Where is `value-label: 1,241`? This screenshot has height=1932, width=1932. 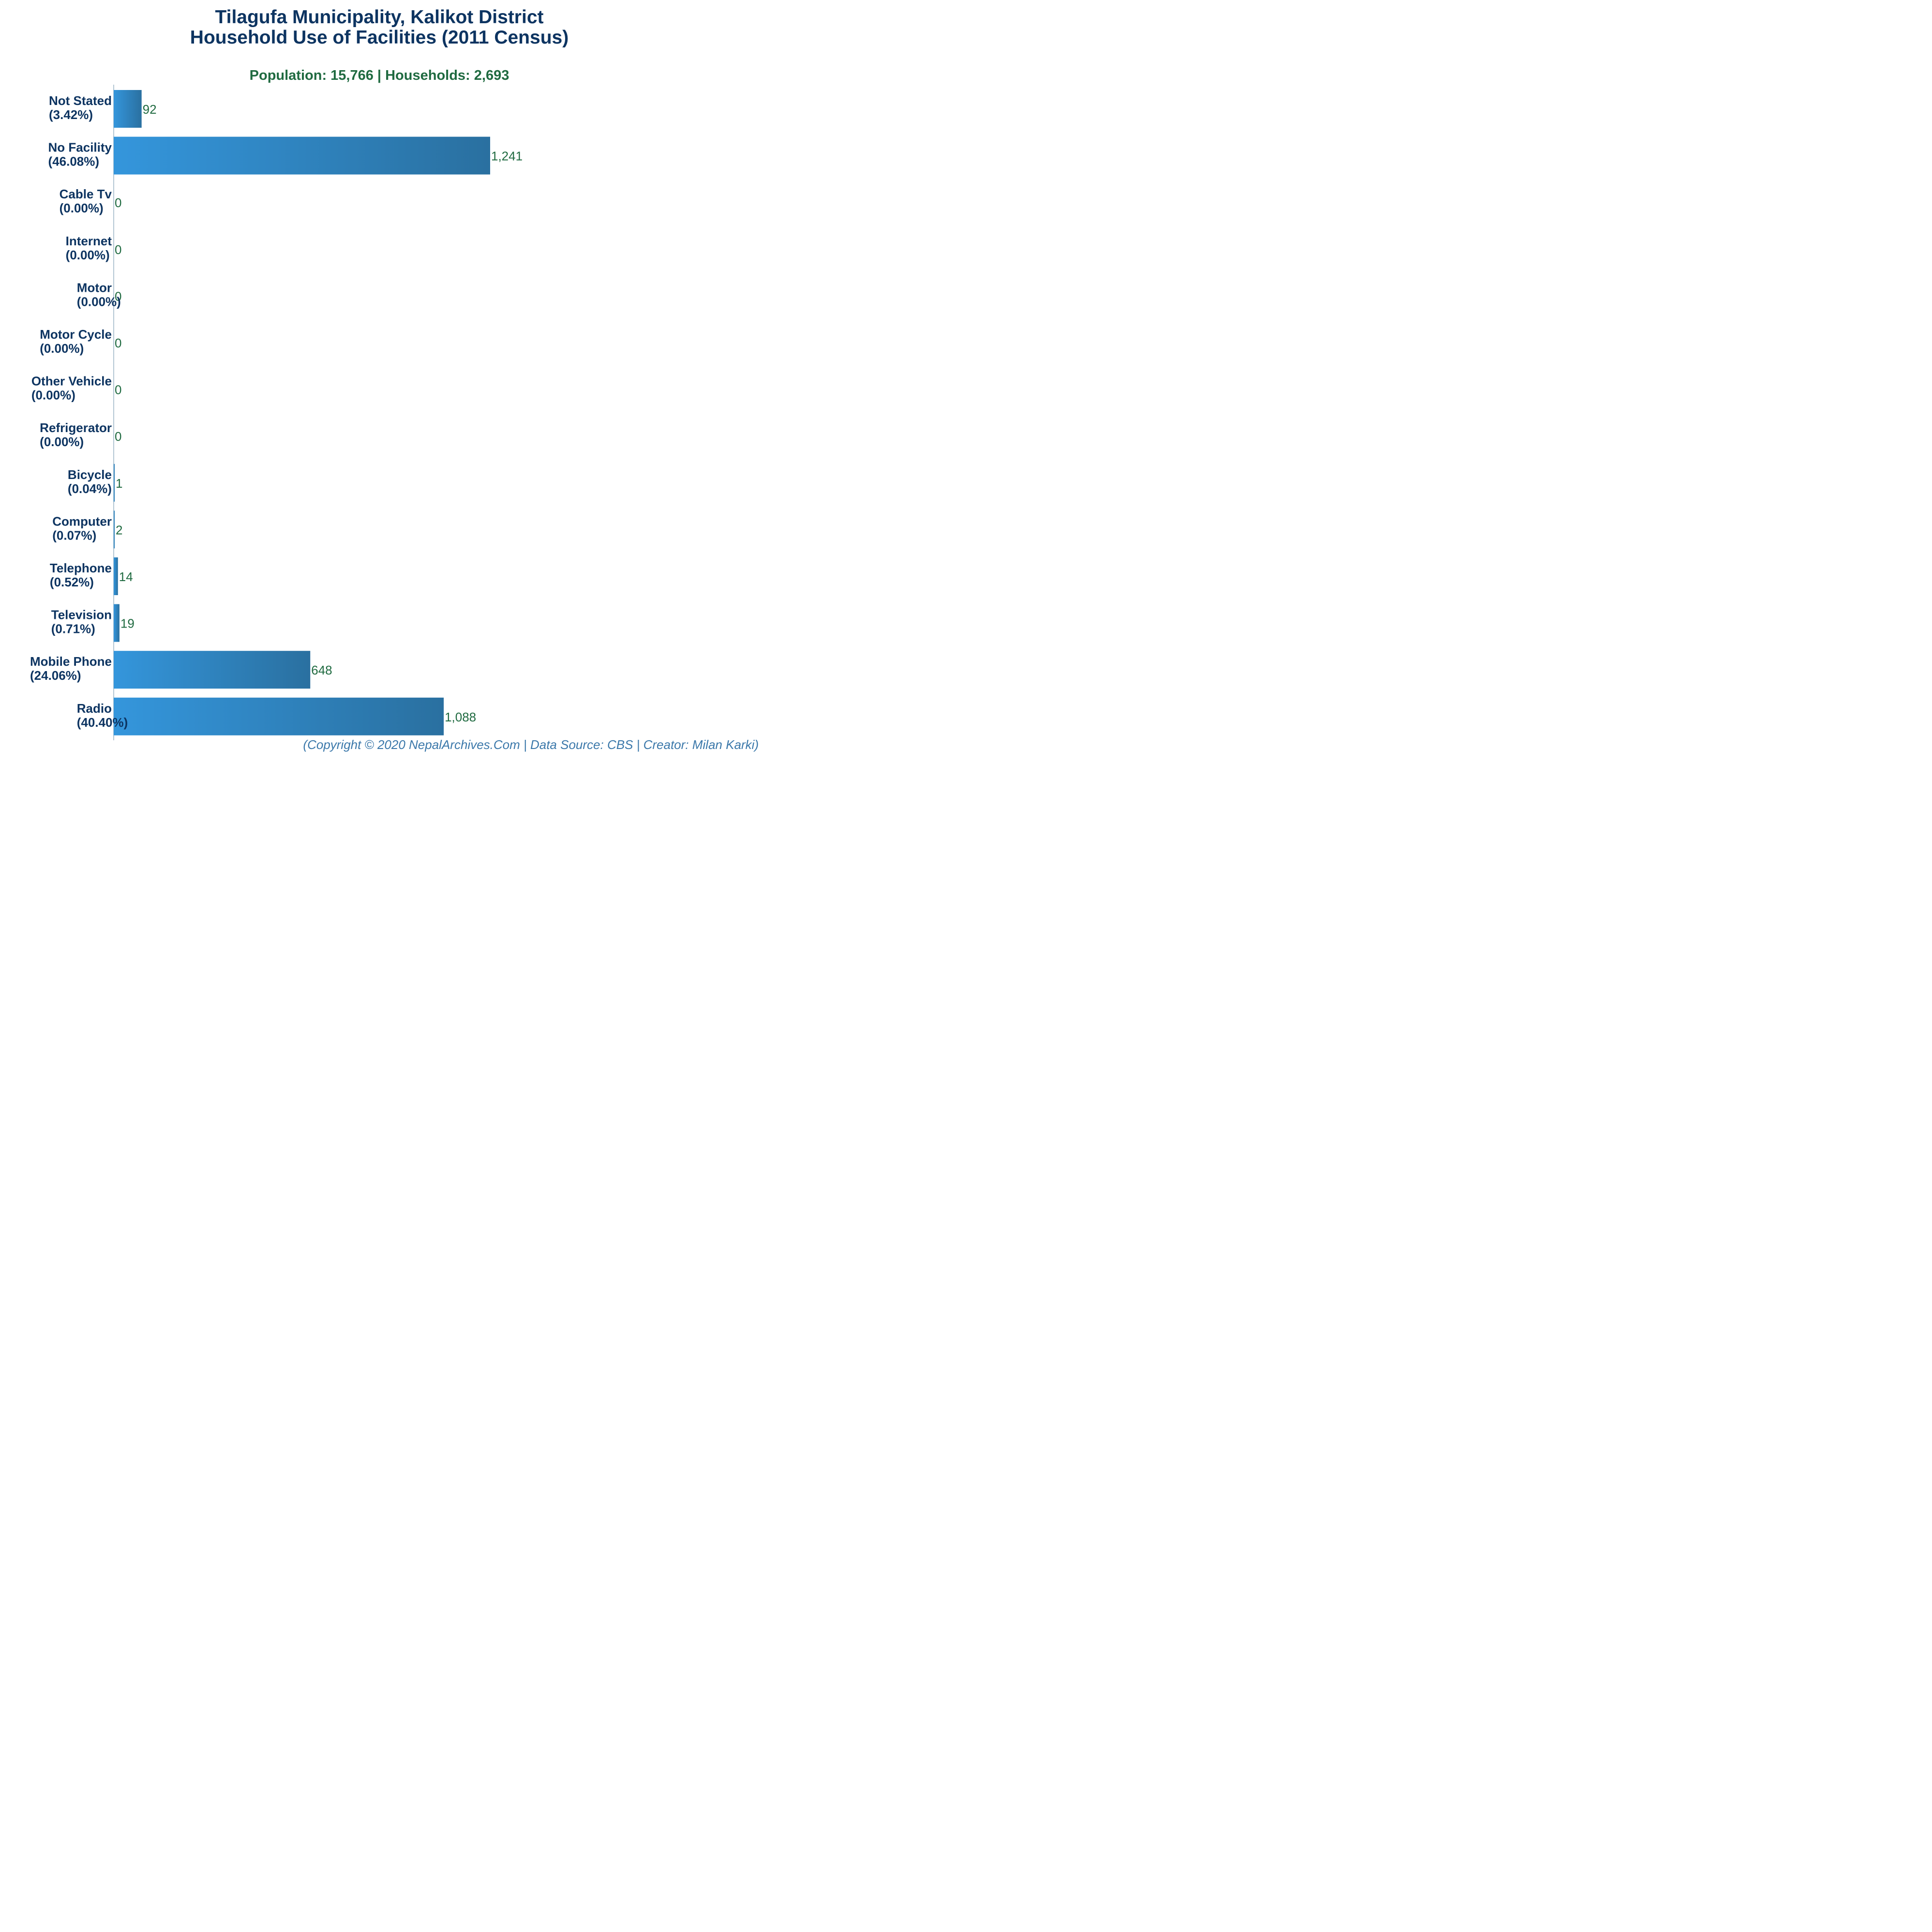
value-label: 1,241 is located at coordinates (507, 156).